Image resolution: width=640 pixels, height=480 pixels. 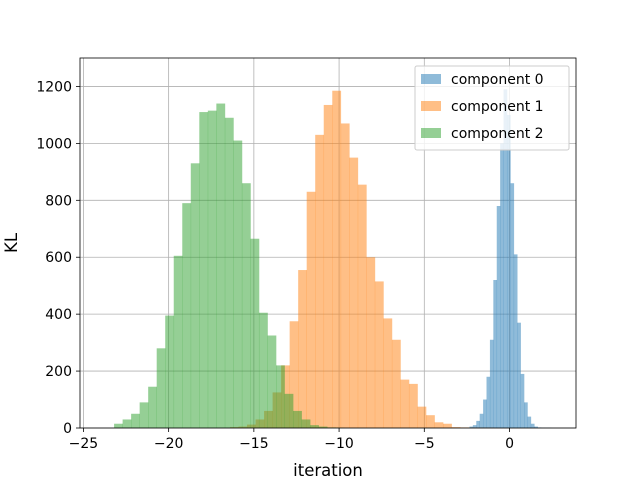 I want to click on y-axis-ticks: 0 200 400 600 800 1000 1200, so click(x=58, y=258).